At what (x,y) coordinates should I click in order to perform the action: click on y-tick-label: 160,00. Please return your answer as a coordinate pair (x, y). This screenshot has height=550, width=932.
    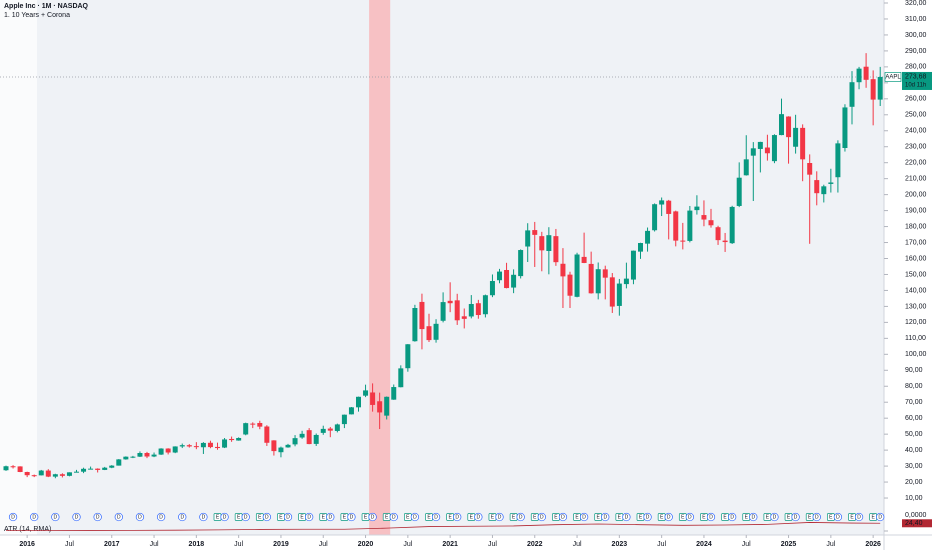
    Looking at the image, I should click on (916, 258).